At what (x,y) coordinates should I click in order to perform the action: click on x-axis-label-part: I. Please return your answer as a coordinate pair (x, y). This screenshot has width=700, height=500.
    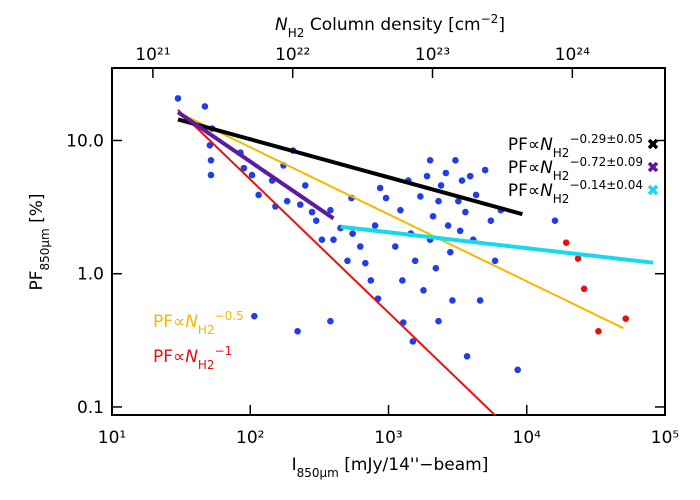
    Looking at the image, I should click on (294, 465).